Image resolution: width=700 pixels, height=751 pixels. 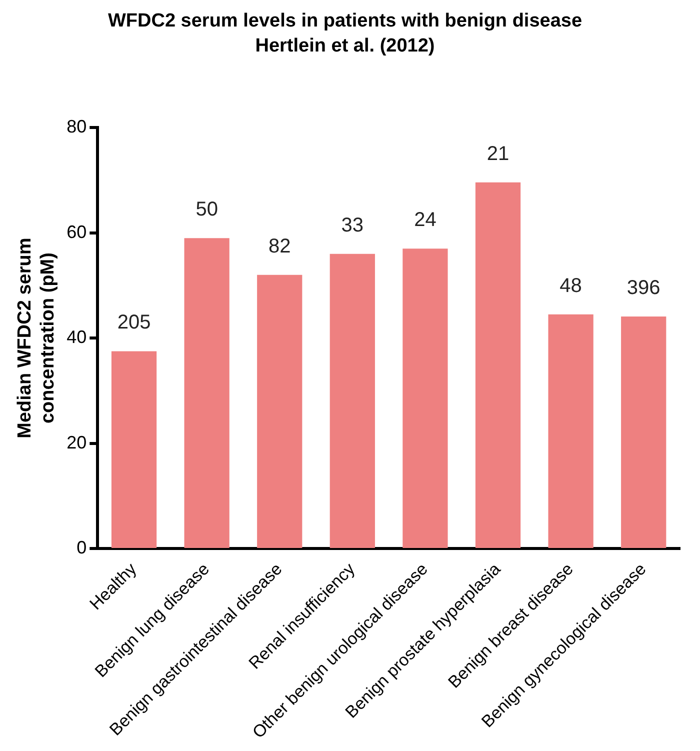 What do you see at coordinates (352, 225) in the screenshot?
I see `annotation: 33` at bounding box center [352, 225].